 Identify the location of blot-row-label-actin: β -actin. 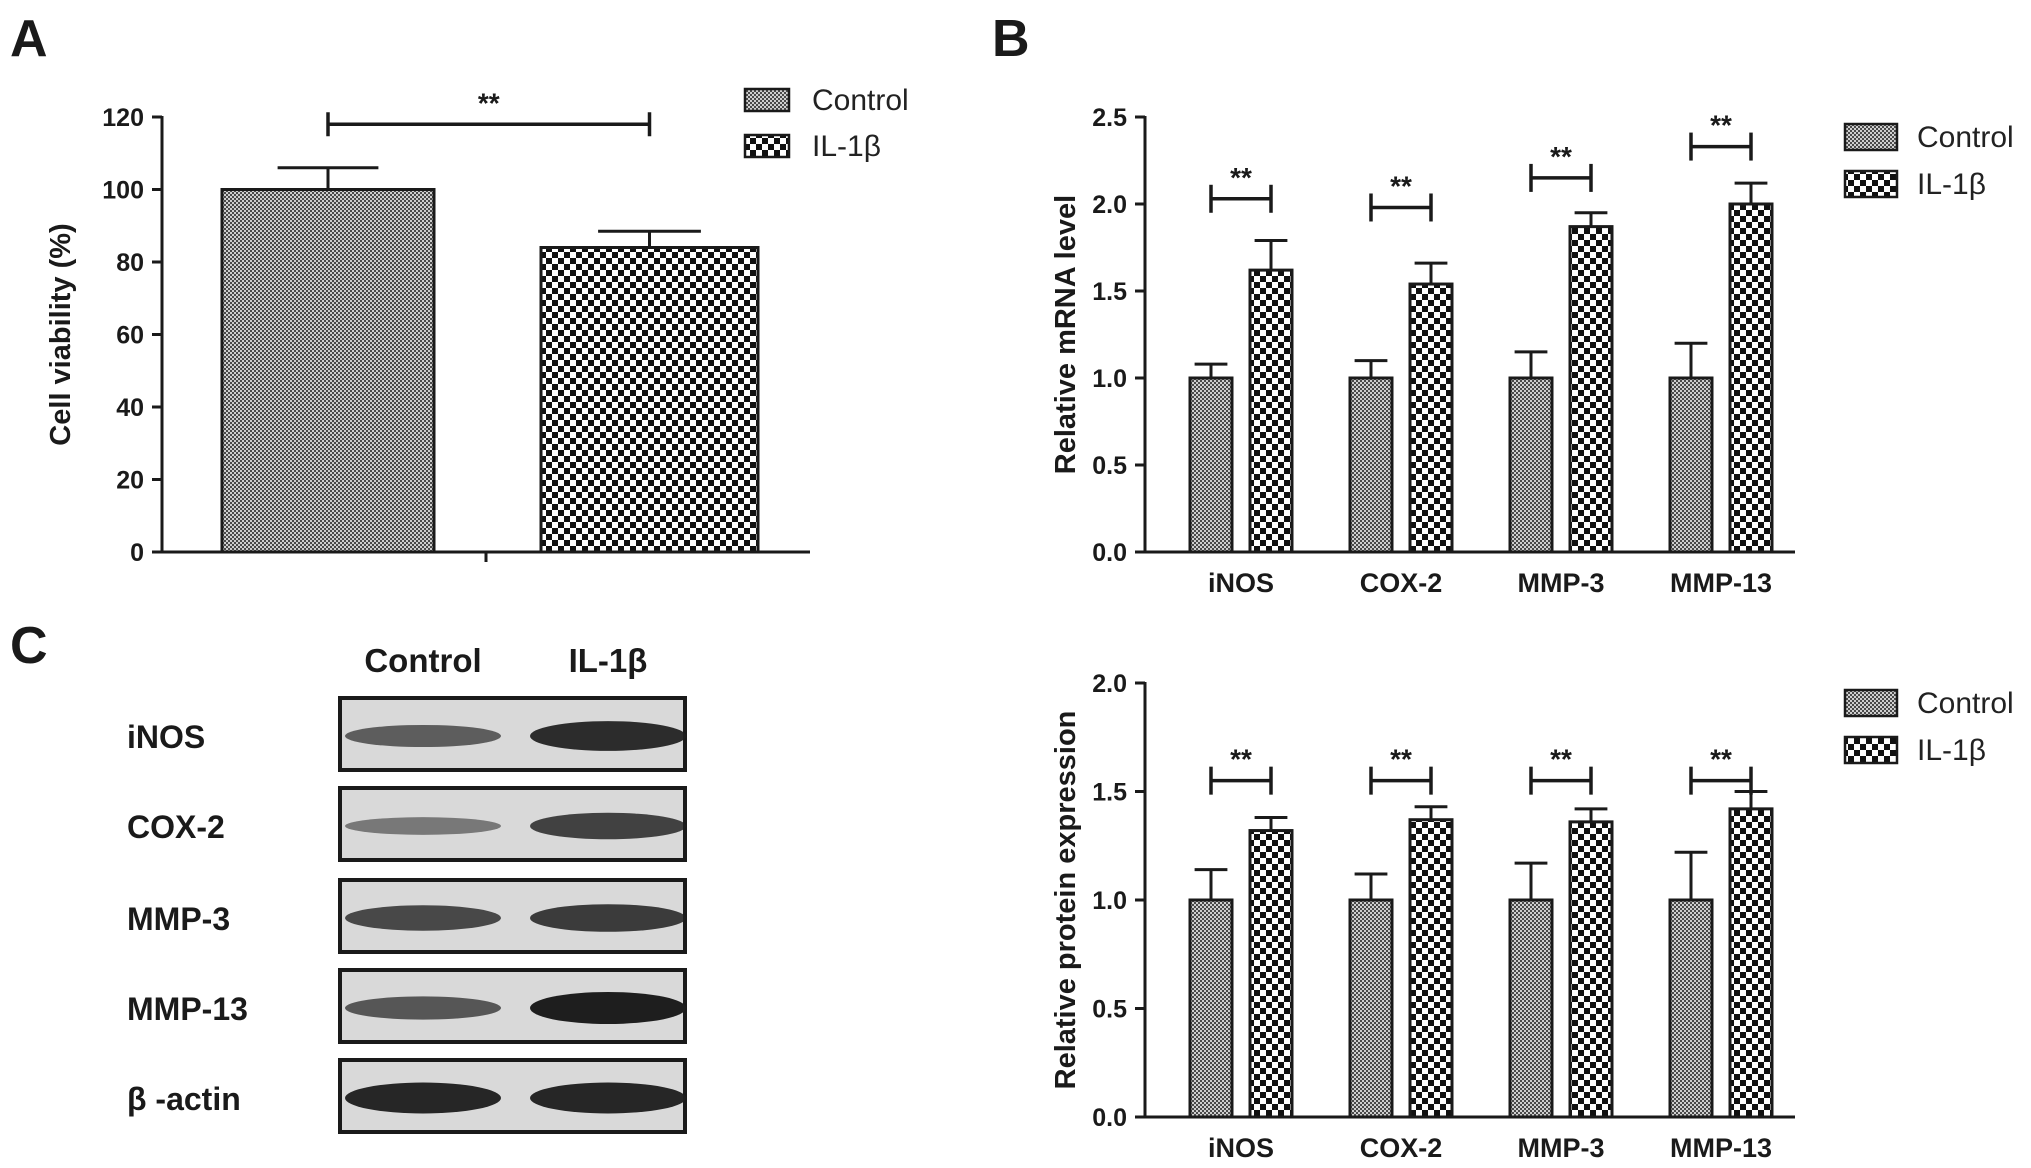
(184, 1099).